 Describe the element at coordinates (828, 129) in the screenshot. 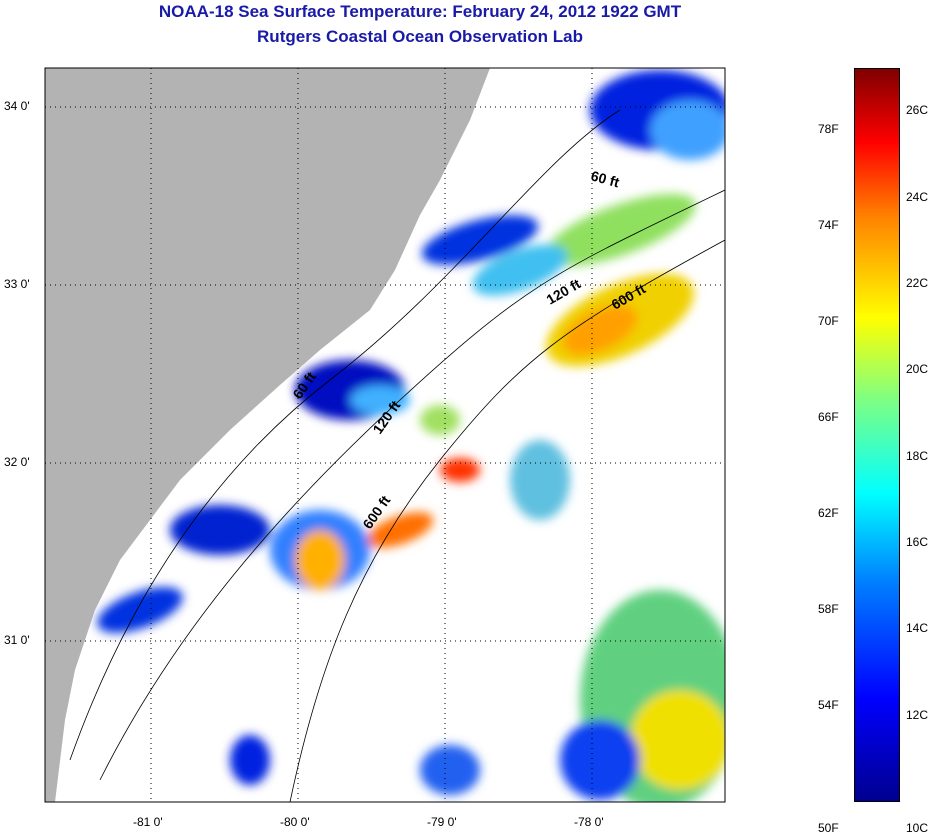

I see `colorbar-f-label: 78F` at that location.